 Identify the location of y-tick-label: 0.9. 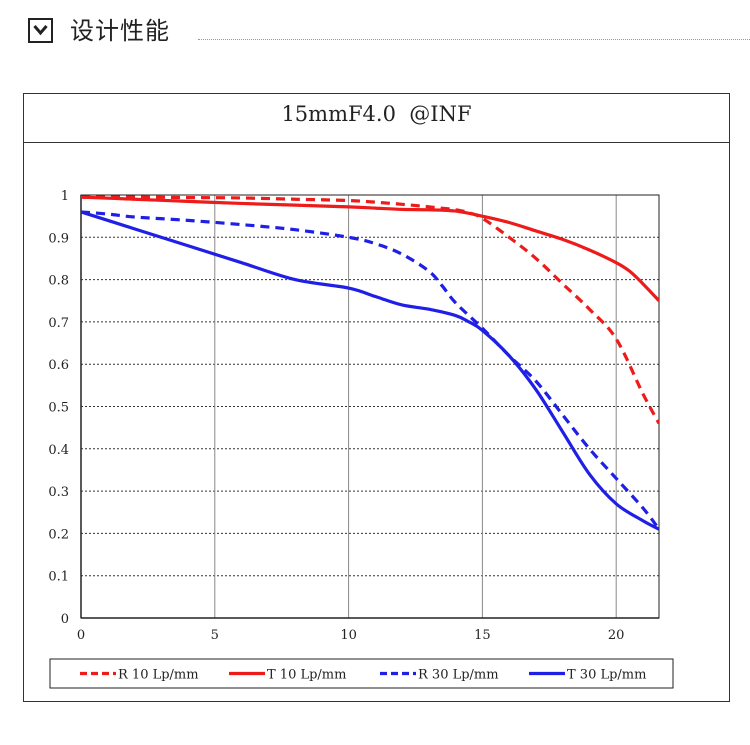
(58, 238).